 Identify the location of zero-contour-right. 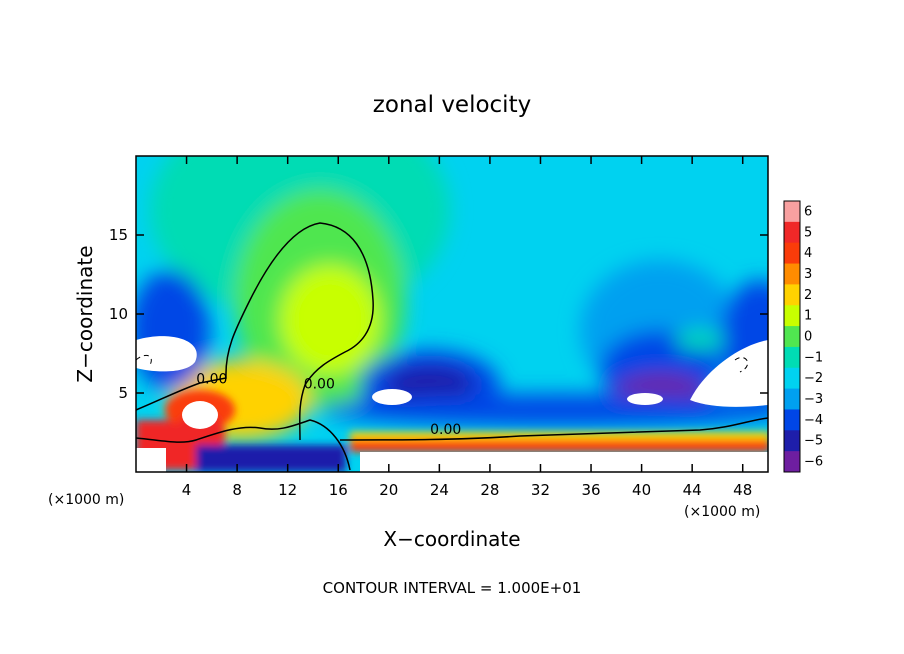
(553, 429).